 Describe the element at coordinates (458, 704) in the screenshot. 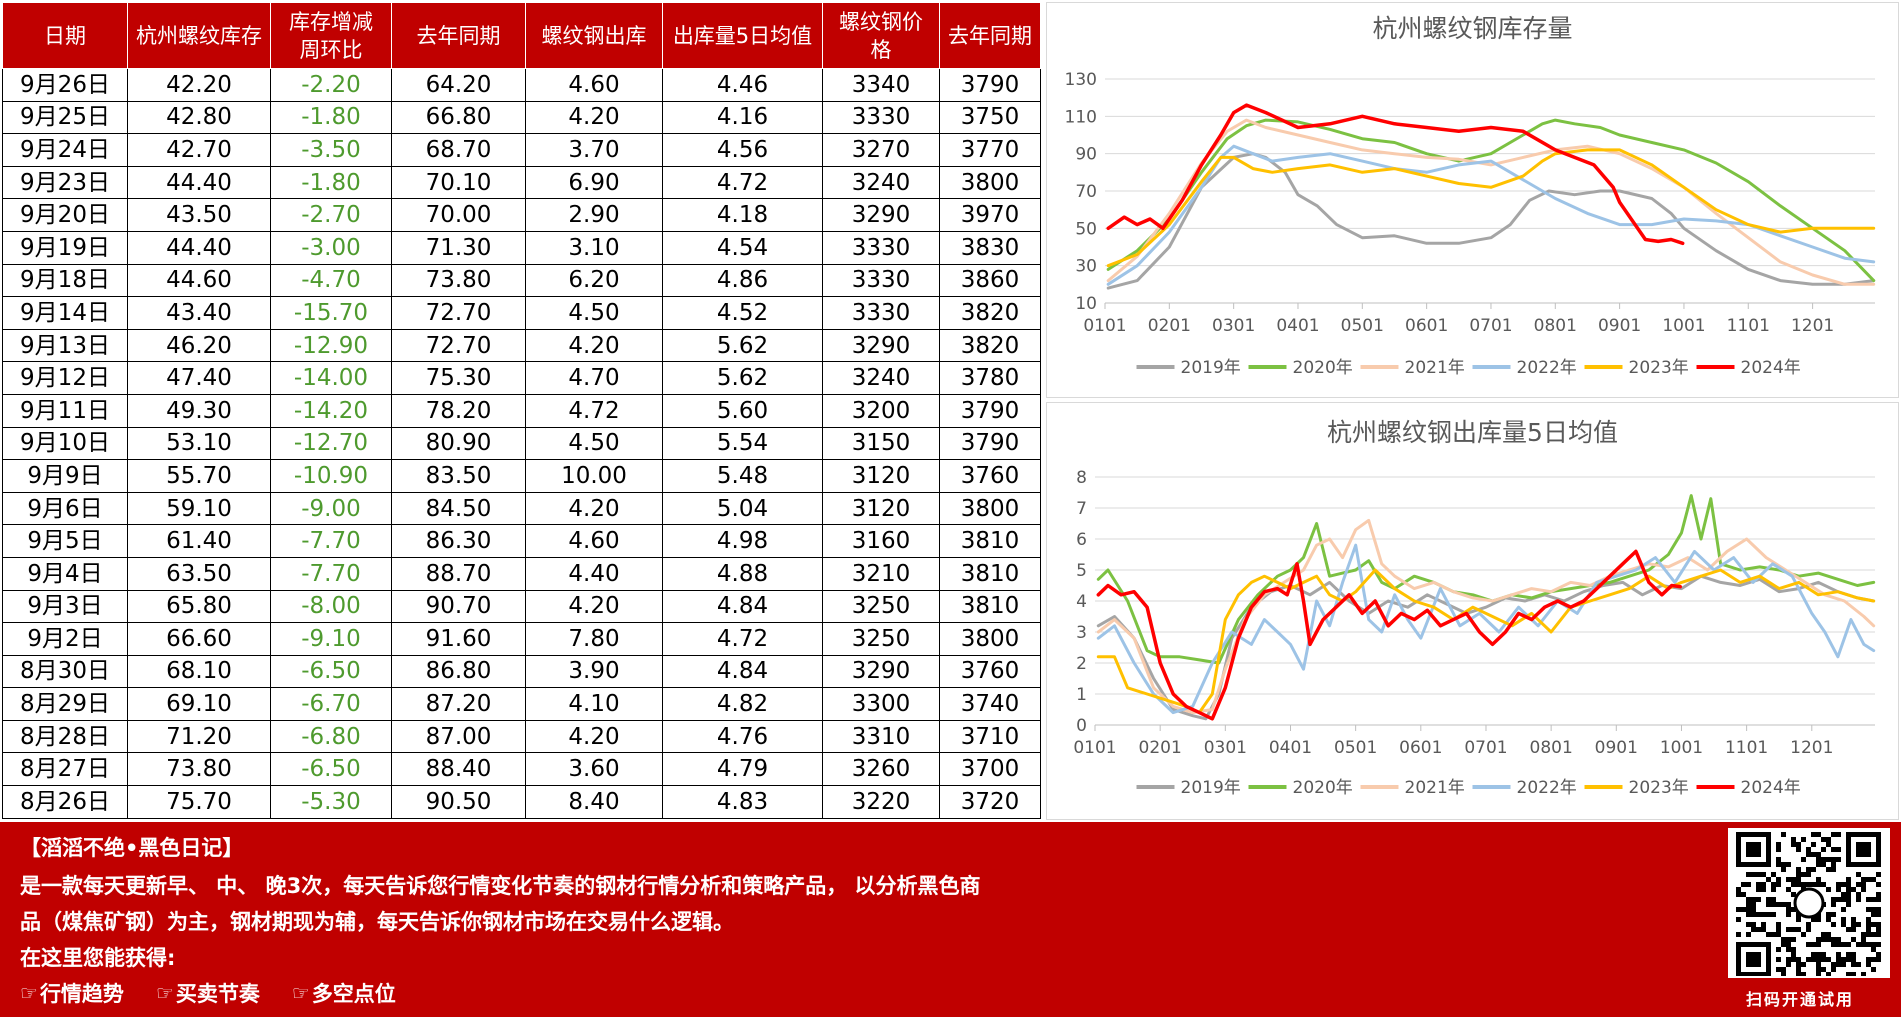

I see `table-cell: 87.20` at that location.